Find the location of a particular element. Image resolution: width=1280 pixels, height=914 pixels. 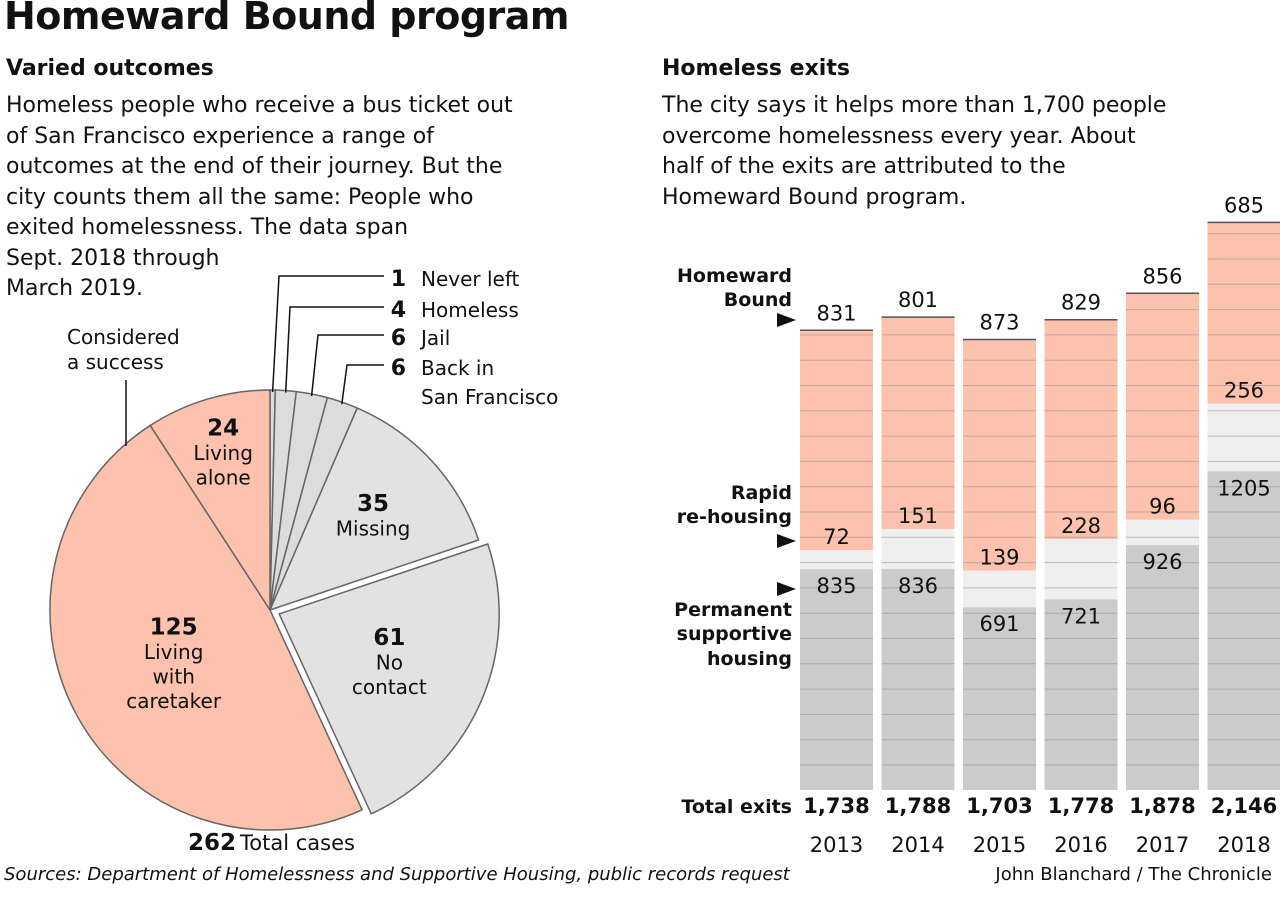

callout-label: Back in is located at coordinates (457, 368).